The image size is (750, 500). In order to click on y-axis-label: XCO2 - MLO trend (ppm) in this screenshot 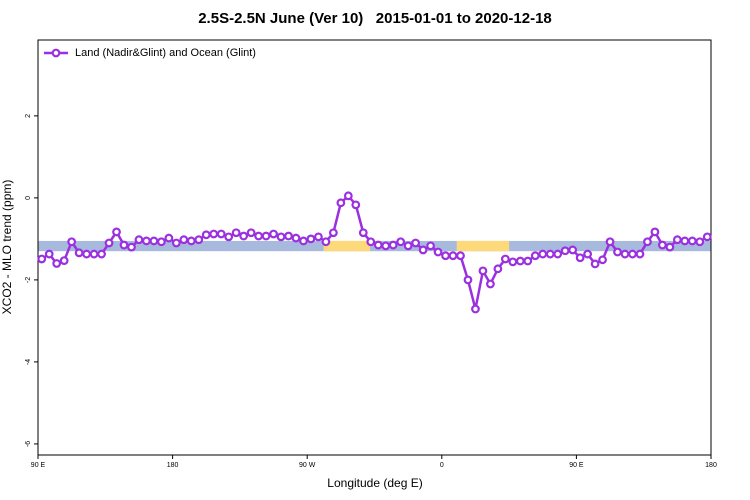, I will do `click(7, 247)`.